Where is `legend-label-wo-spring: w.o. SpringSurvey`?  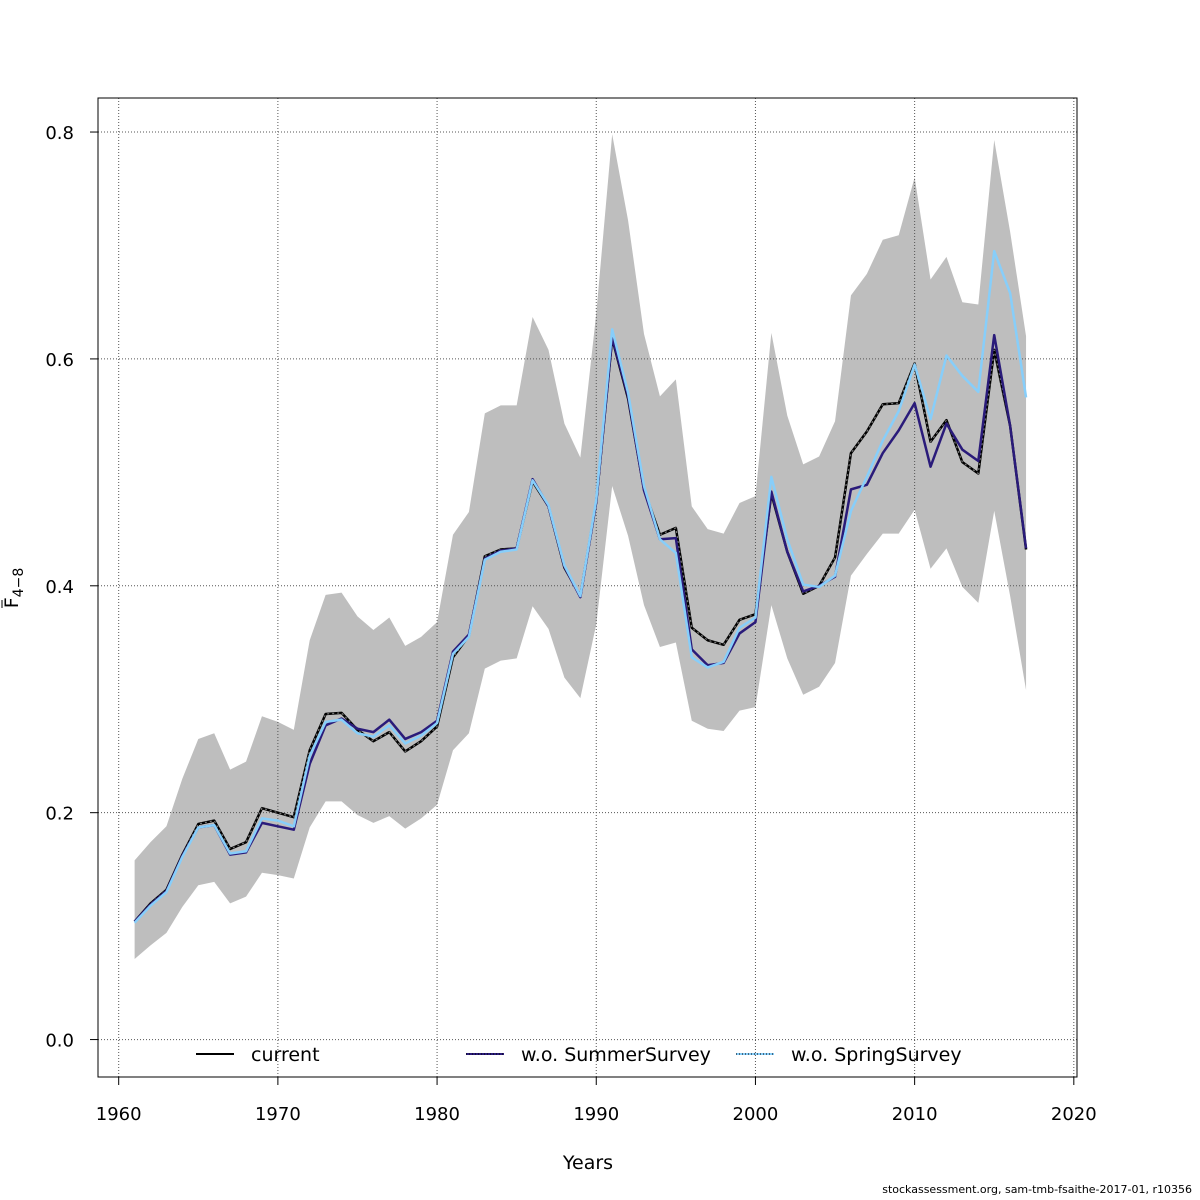 legend-label-wo-spring: w.o. SpringSurvey is located at coordinates (876, 1055).